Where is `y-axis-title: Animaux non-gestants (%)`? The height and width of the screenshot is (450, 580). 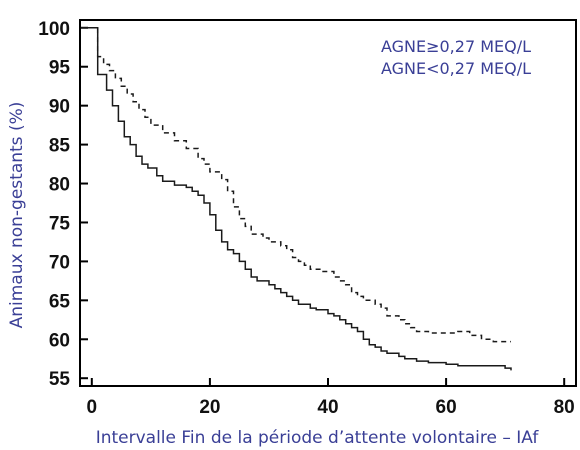 y-axis-title: Animaux non-gestants (%) is located at coordinates (17, 215).